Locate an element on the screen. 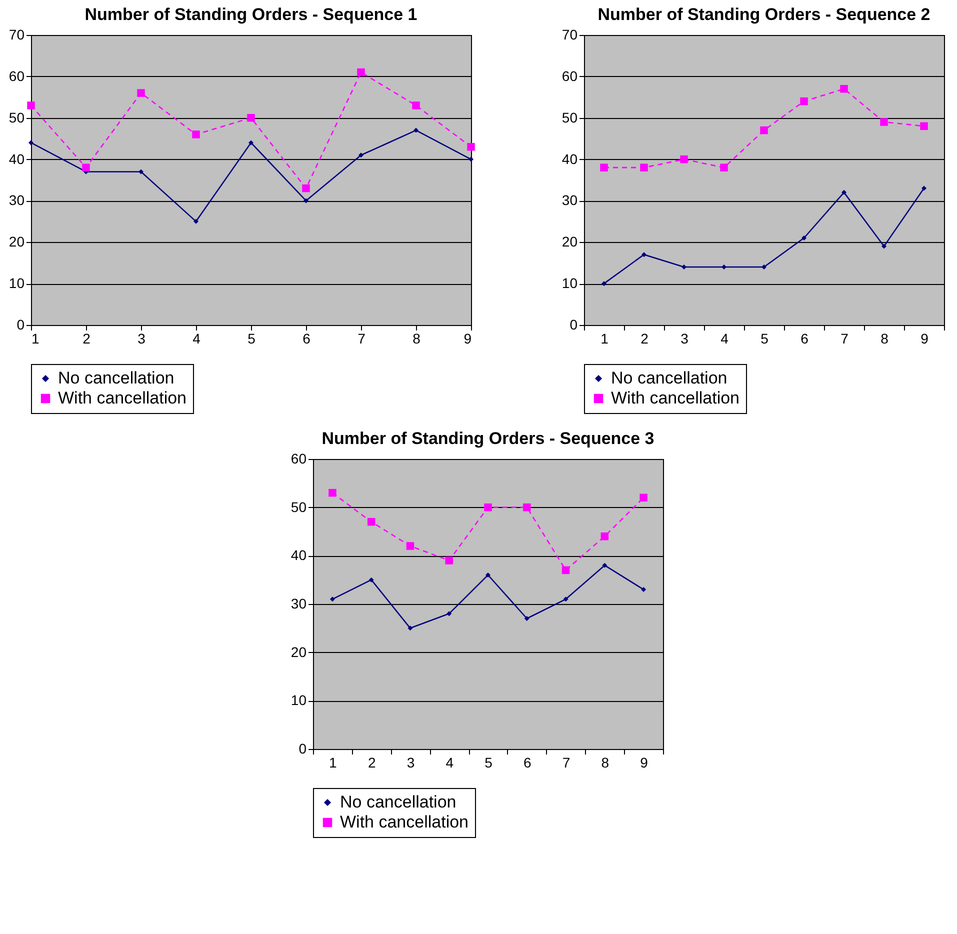 Image resolution: width=957 pixels, height=934 pixels. chart-title: Number of Standing Orders - Sequence 3 is located at coordinates (487, 438).